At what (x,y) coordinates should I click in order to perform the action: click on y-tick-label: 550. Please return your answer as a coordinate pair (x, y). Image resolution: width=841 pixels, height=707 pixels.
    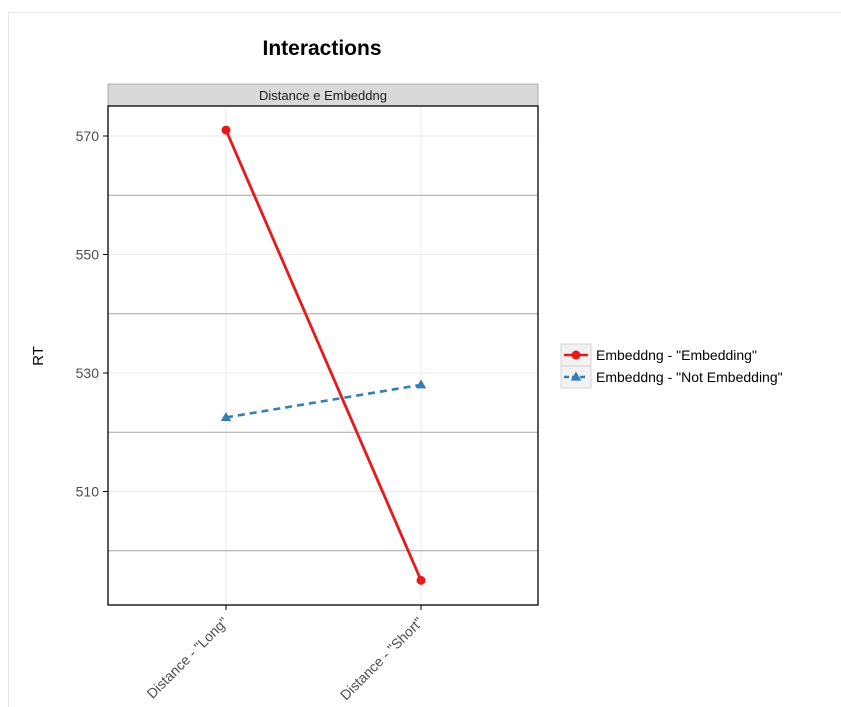
    Looking at the image, I should click on (88, 255).